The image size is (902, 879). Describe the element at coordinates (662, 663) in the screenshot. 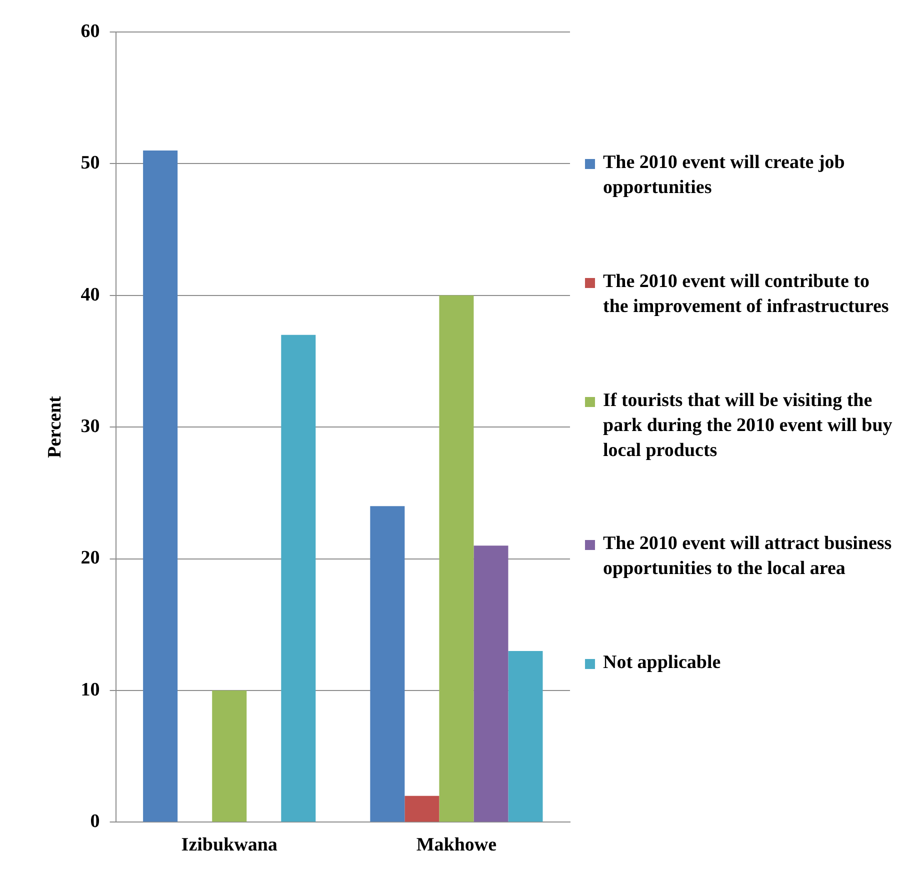

I see `legend-label: Not applicable` at that location.